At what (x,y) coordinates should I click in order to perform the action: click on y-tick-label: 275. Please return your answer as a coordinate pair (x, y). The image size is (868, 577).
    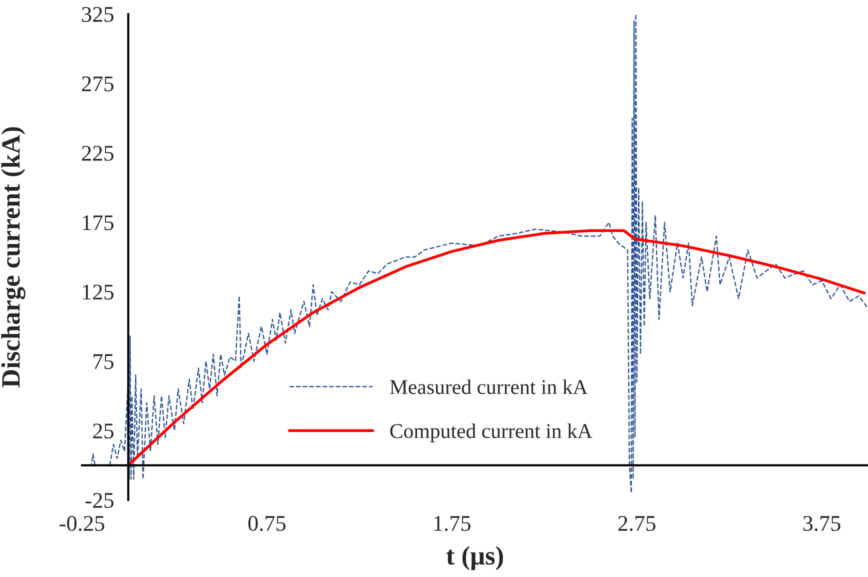
    Looking at the image, I should click on (98, 84).